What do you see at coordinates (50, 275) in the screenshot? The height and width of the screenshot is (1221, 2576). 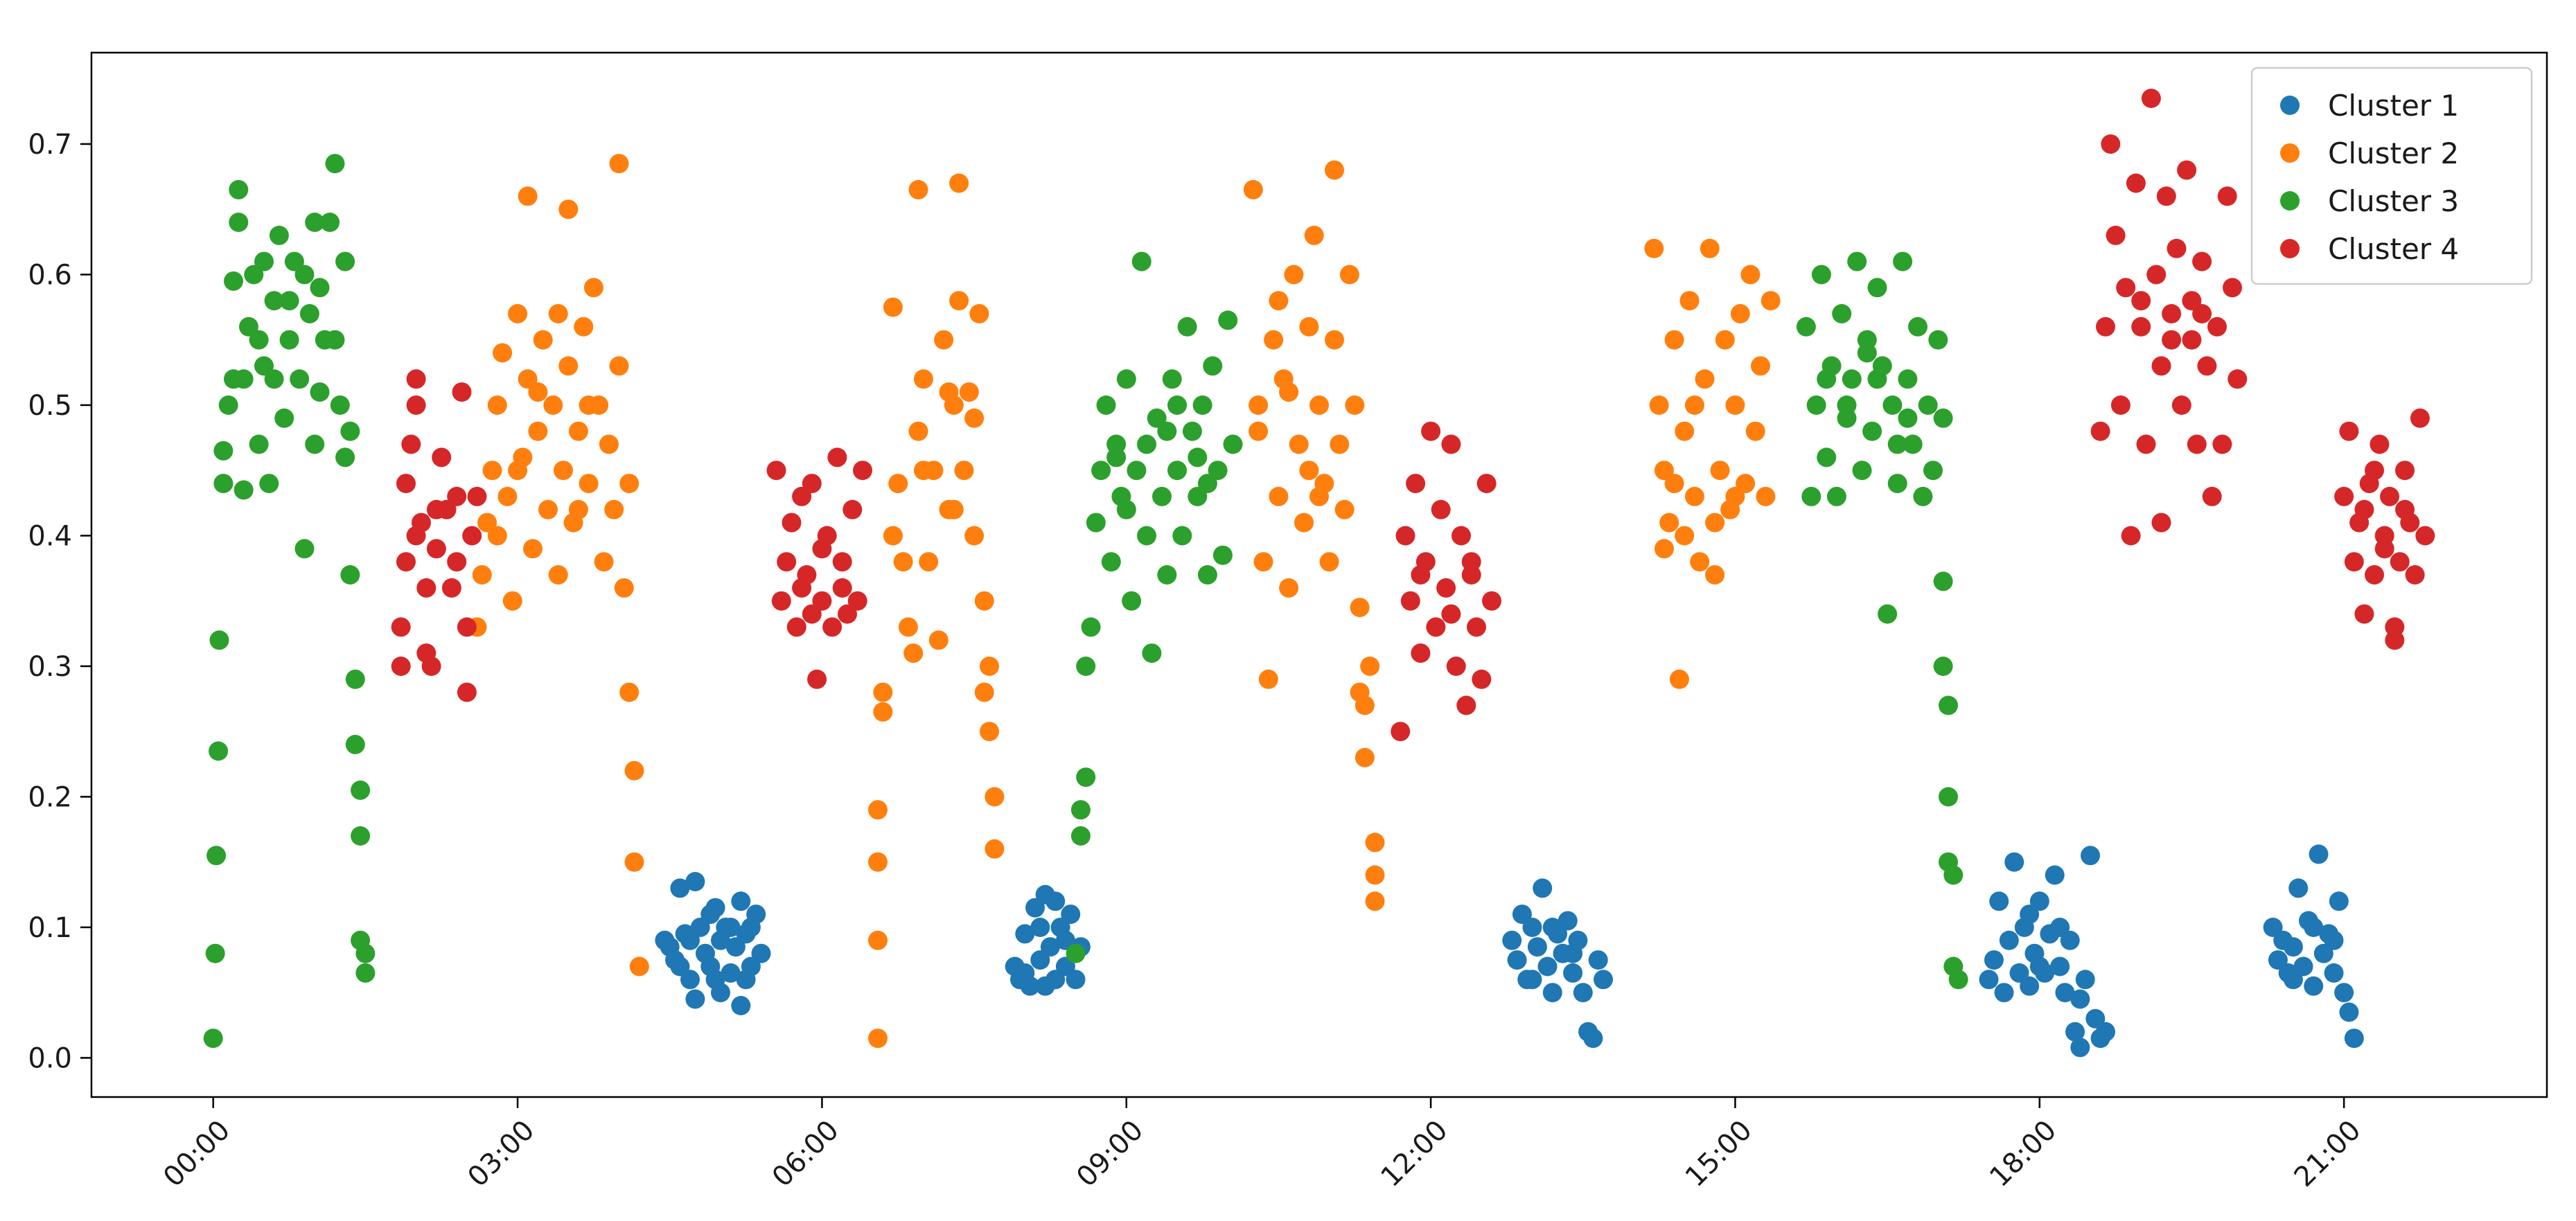 I see `y-tick-label: 0.6` at bounding box center [50, 275].